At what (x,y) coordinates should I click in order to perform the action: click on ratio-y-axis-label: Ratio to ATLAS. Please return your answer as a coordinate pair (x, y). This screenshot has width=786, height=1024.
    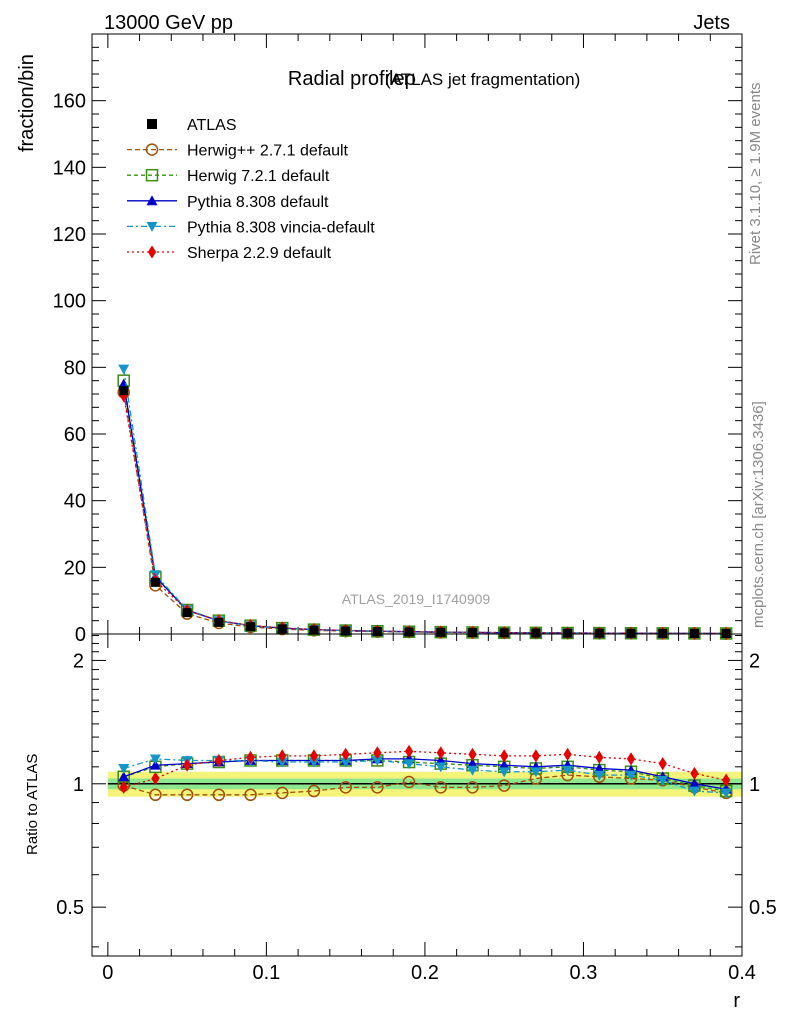
    Looking at the image, I should click on (32, 804).